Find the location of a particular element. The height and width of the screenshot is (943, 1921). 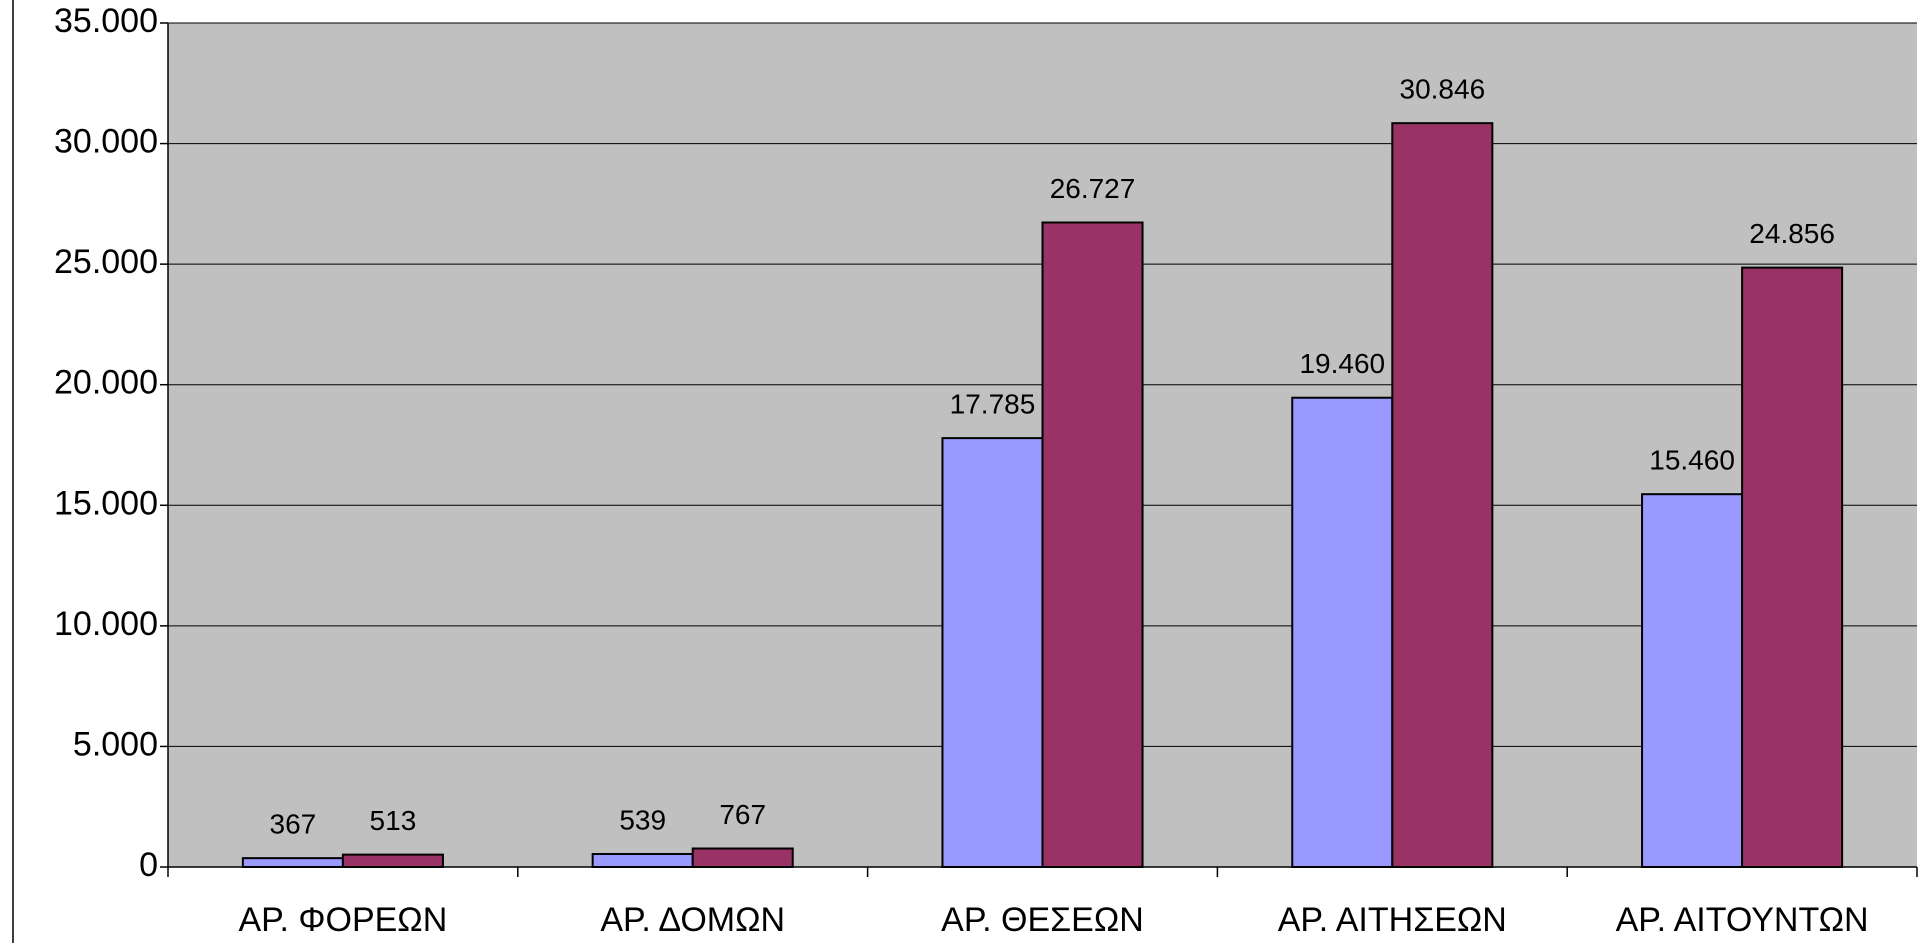

value-label: 17.785 is located at coordinates (993, 404).